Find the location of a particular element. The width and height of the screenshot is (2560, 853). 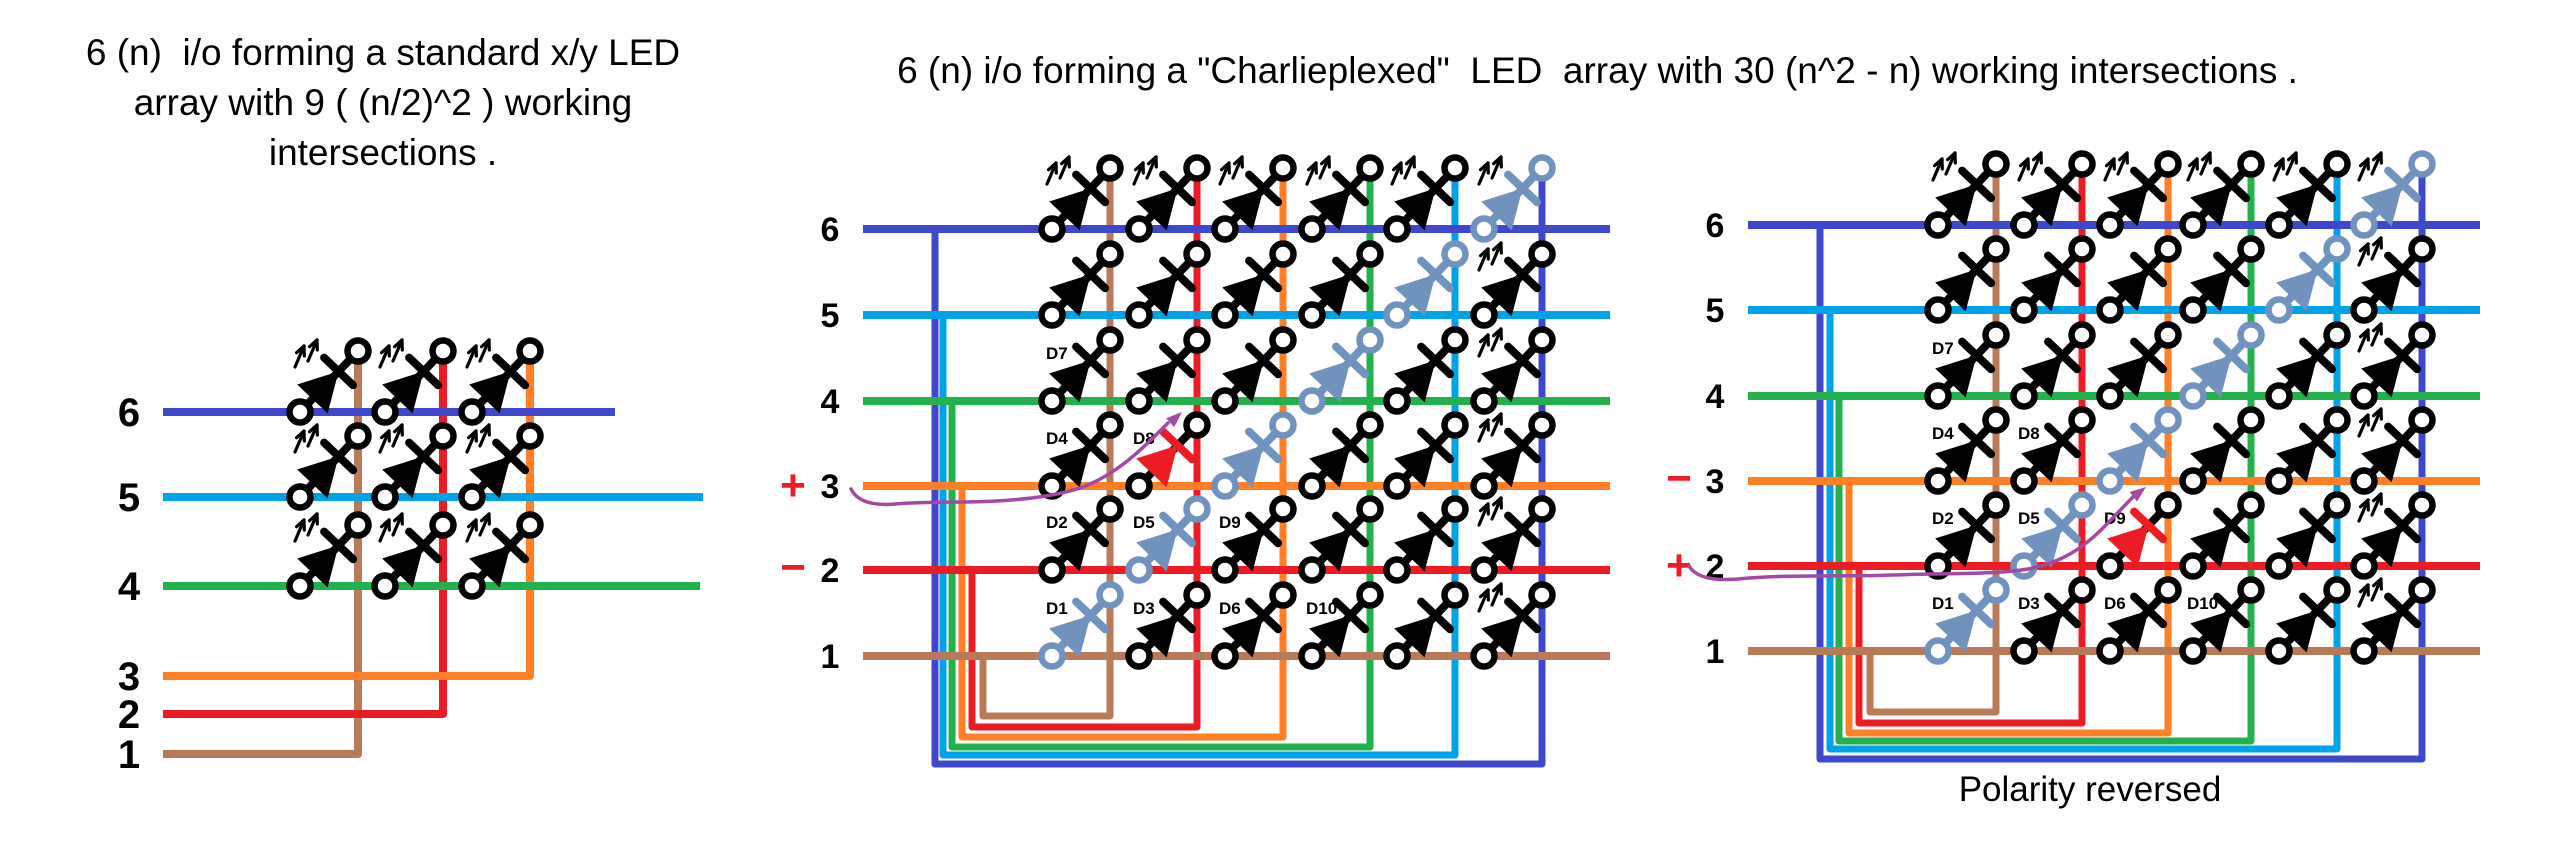

charlie-row-number-5: 5 is located at coordinates (830, 316).